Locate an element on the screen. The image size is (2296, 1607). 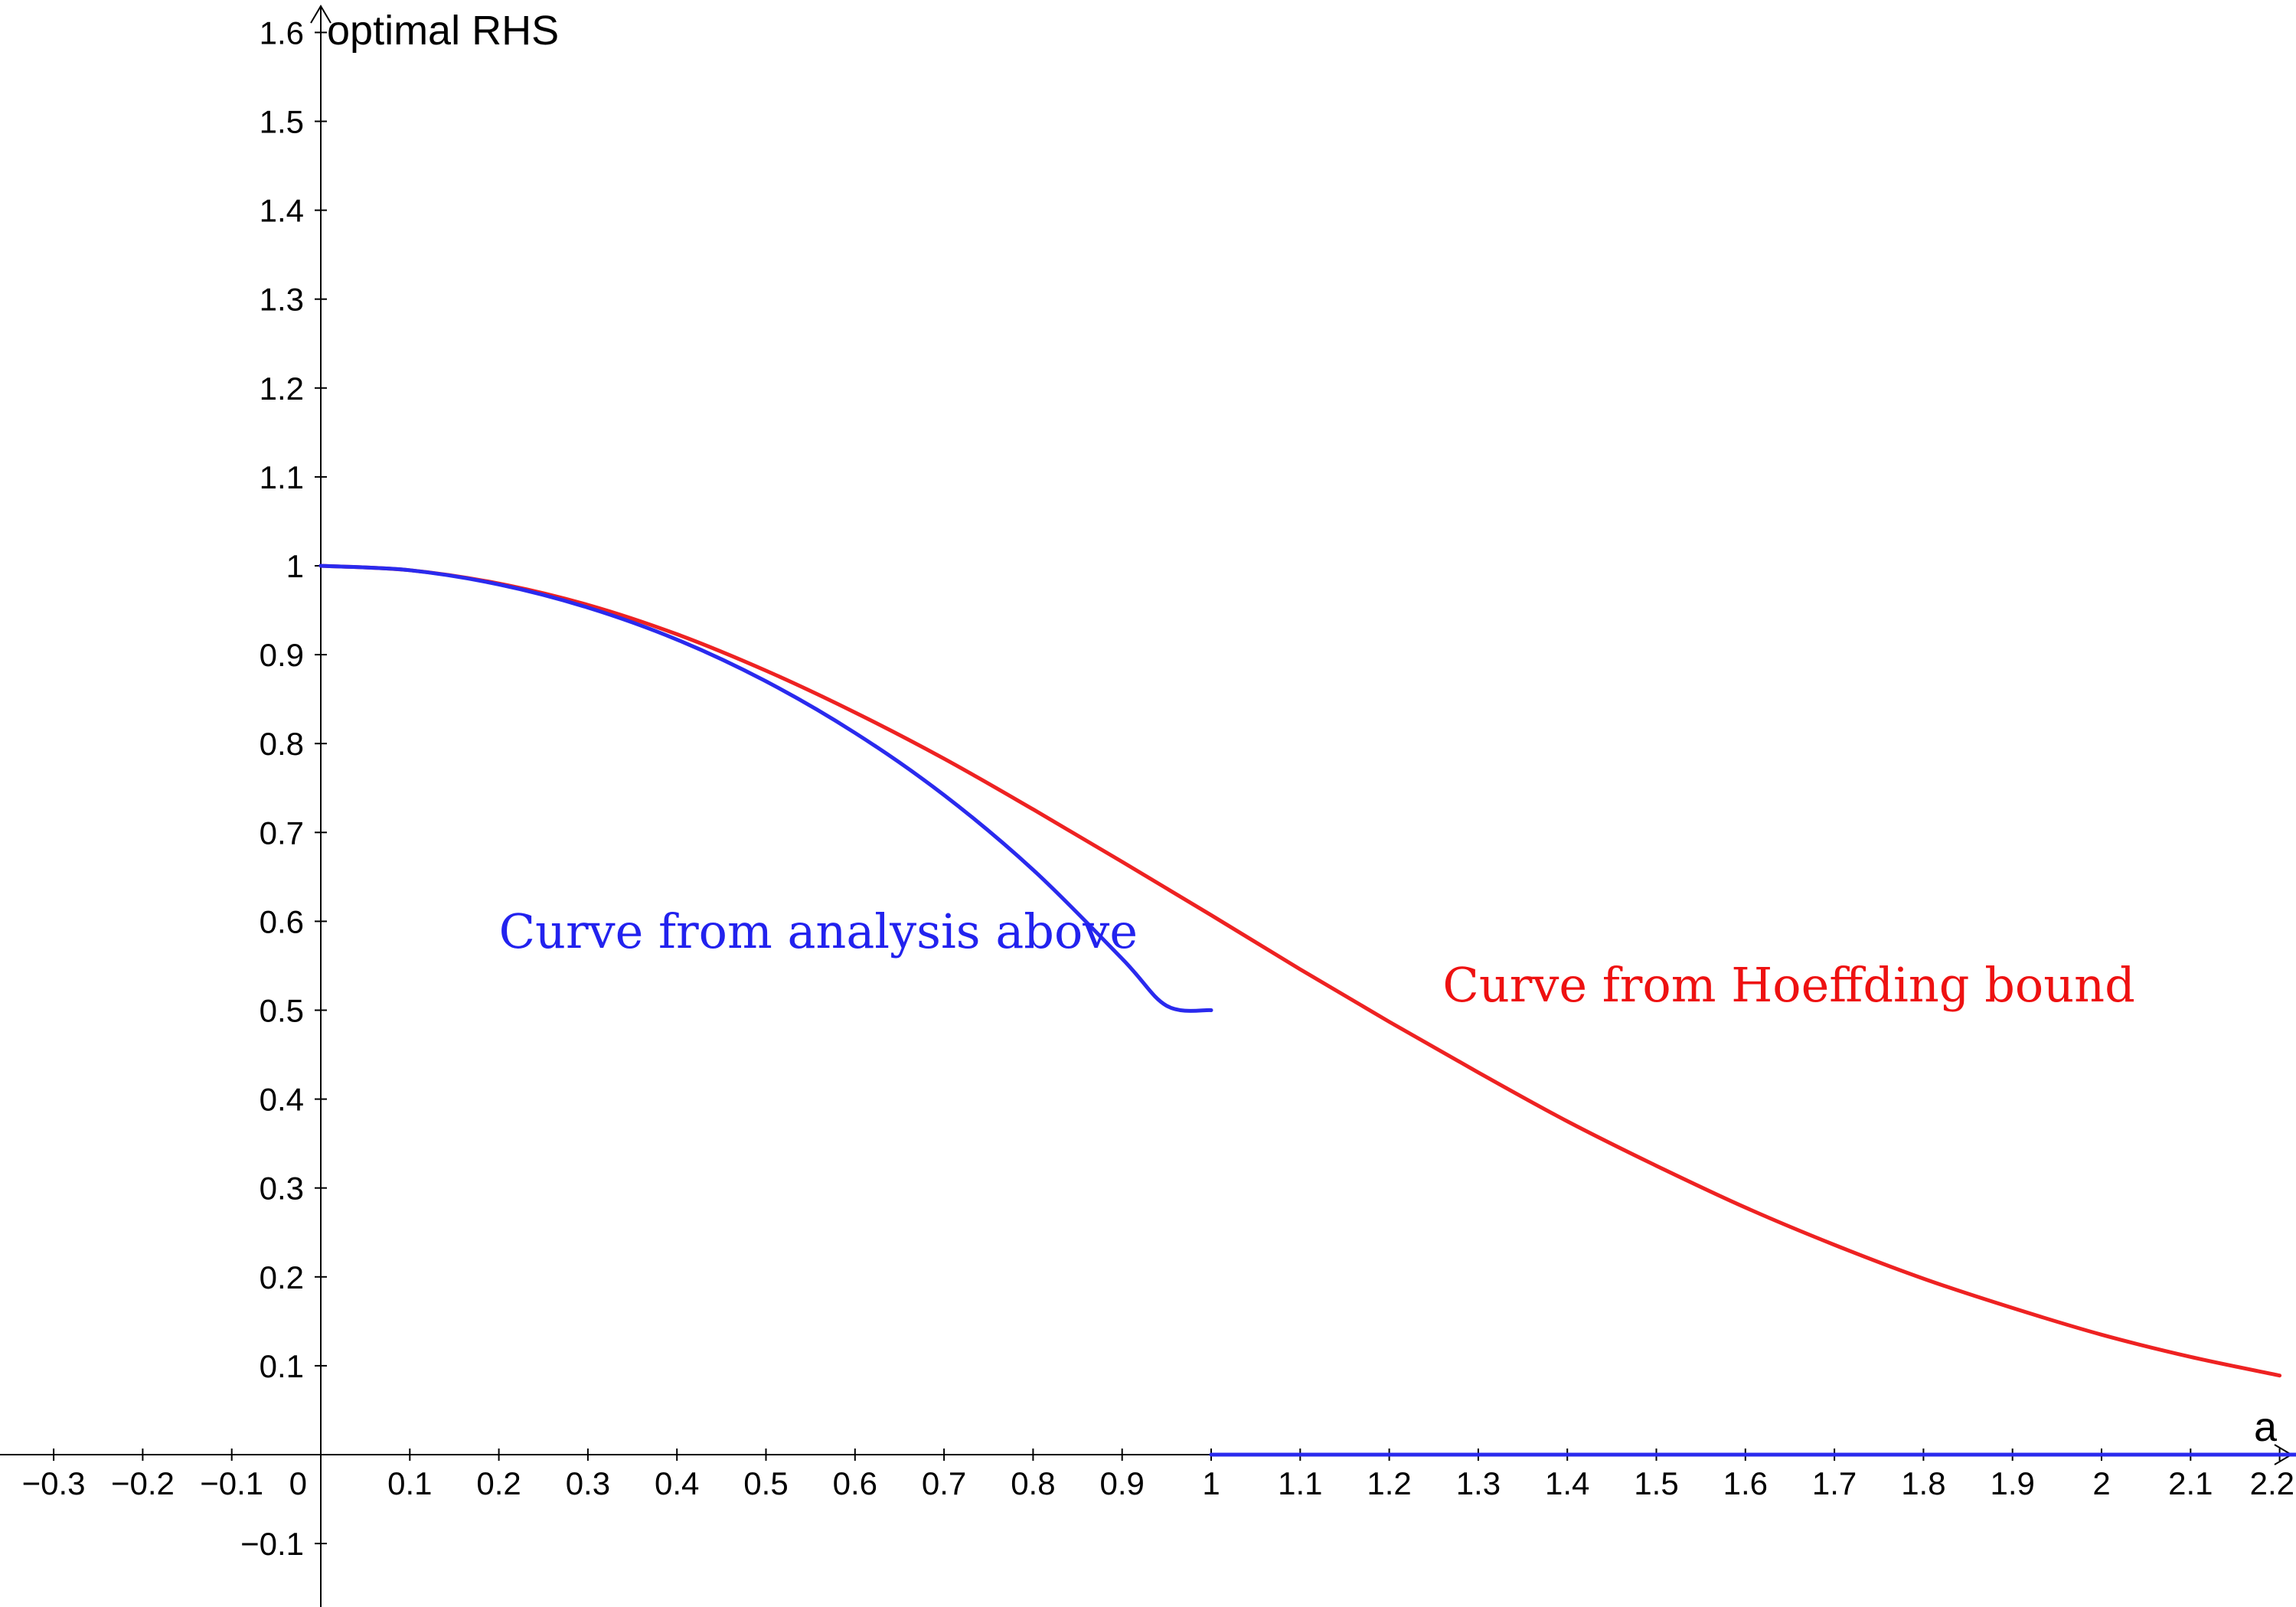
y-tick-label: 0.7 is located at coordinates (282, 833).